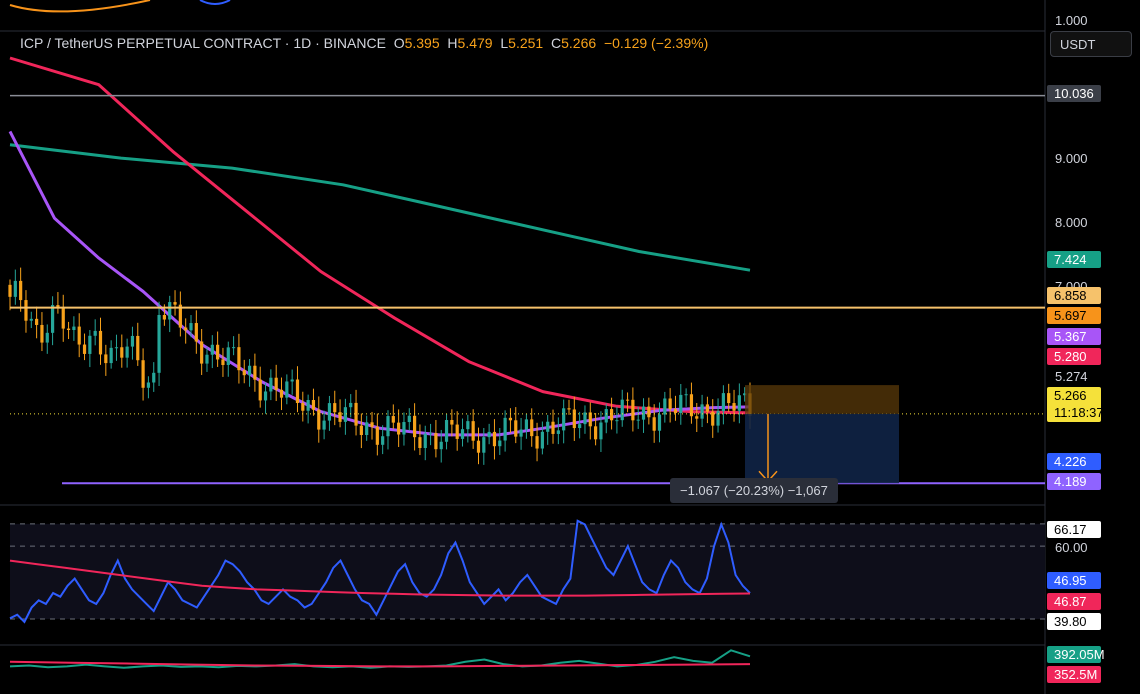 Image resolution: width=1140 pixels, height=694 pixels. Describe the element at coordinates (754, 490) in the screenshot. I see `measure-tooltip: −1.067 (−20.23%) −1,067` at that location.